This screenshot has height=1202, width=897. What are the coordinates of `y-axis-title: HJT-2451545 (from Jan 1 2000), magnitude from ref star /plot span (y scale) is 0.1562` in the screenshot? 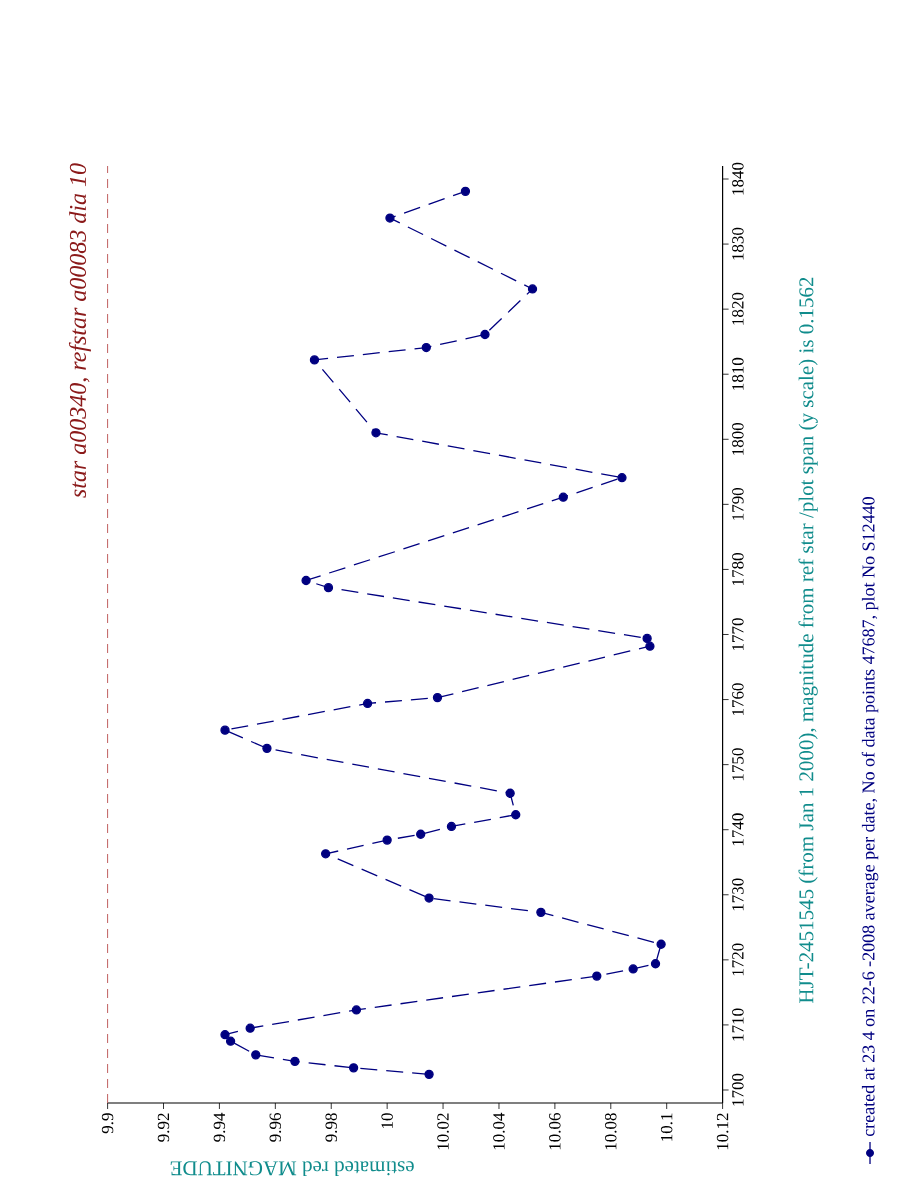 It's located at (808, 640).